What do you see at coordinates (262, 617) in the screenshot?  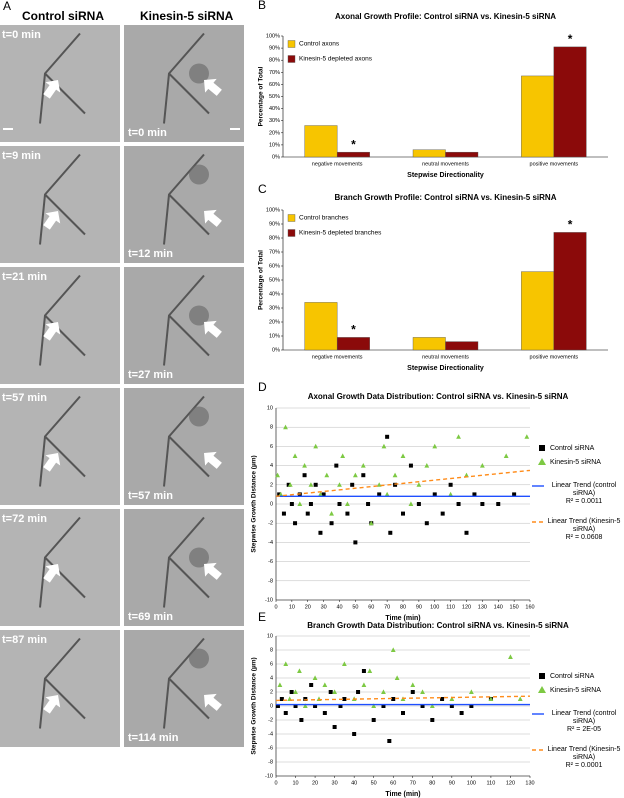 I see `panel-label: E` at bounding box center [262, 617].